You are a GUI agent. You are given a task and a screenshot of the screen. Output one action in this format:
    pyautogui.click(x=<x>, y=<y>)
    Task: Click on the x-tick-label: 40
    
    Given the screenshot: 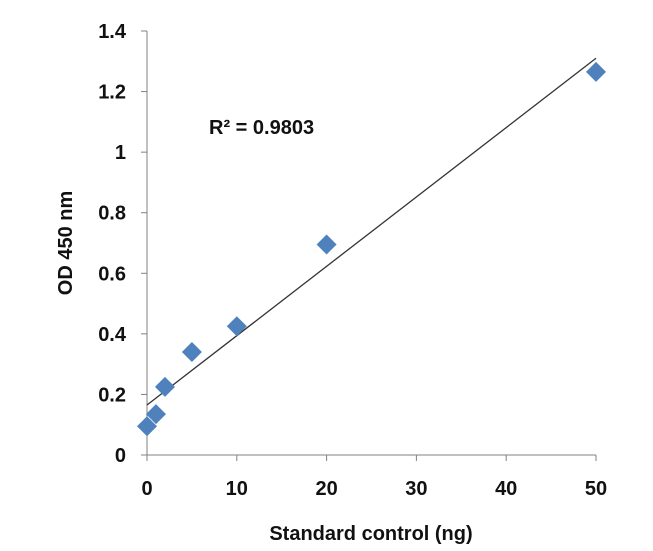 What is the action you would take?
    pyautogui.click(x=506, y=489)
    